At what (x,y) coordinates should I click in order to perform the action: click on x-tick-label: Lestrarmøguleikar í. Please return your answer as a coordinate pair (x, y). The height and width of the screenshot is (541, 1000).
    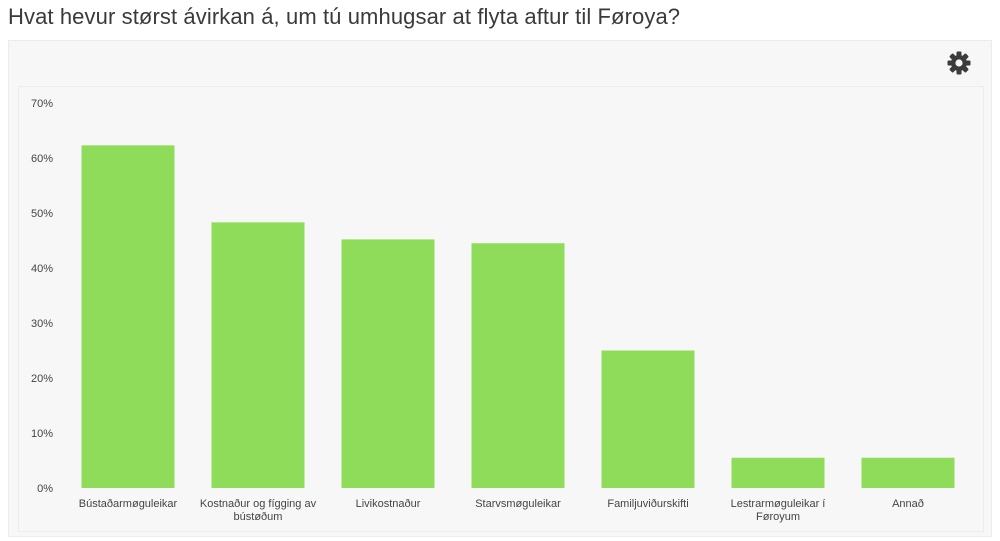
    Looking at the image, I should click on (778, 504).